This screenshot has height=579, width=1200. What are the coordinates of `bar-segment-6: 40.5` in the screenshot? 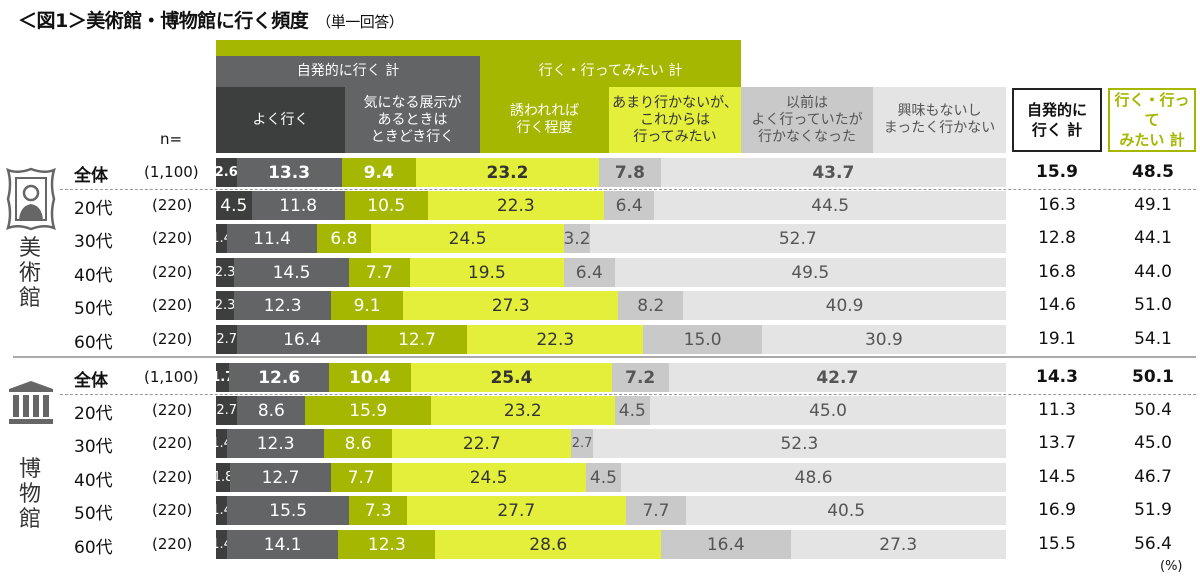 It's located at (846, 510).